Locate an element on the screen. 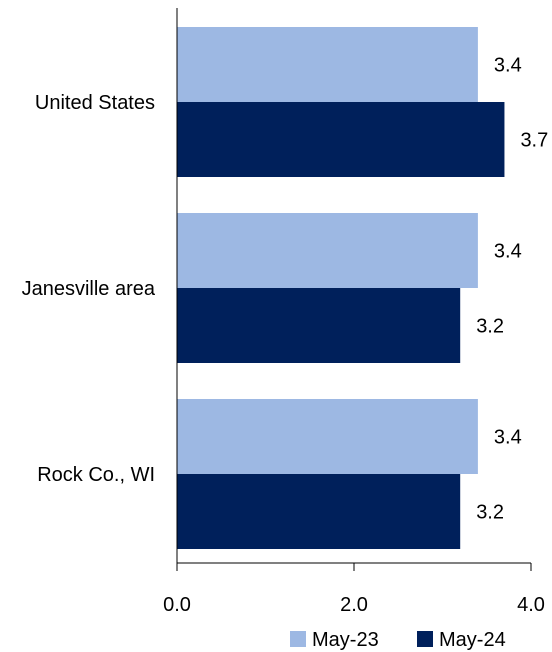 The image size is (552, 652). data-labels-layer: 3.4 3.7 3.4 3.2 3.4 3.2 is located at coordinates (512, 289).